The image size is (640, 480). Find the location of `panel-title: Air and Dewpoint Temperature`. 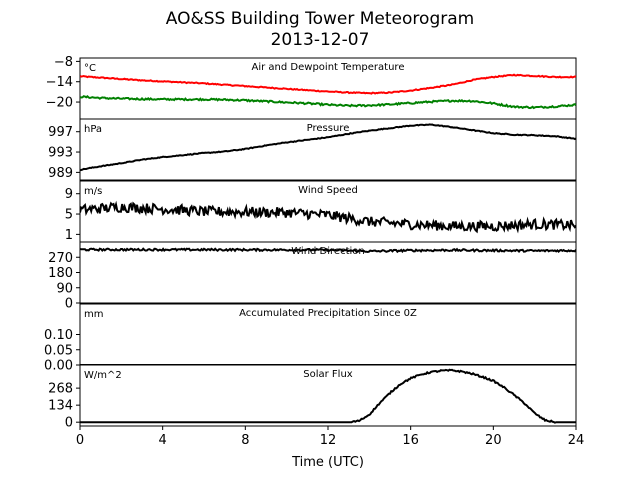

panel-title: Air and Dewpoint Temperature is located at coordinates (328, 67).